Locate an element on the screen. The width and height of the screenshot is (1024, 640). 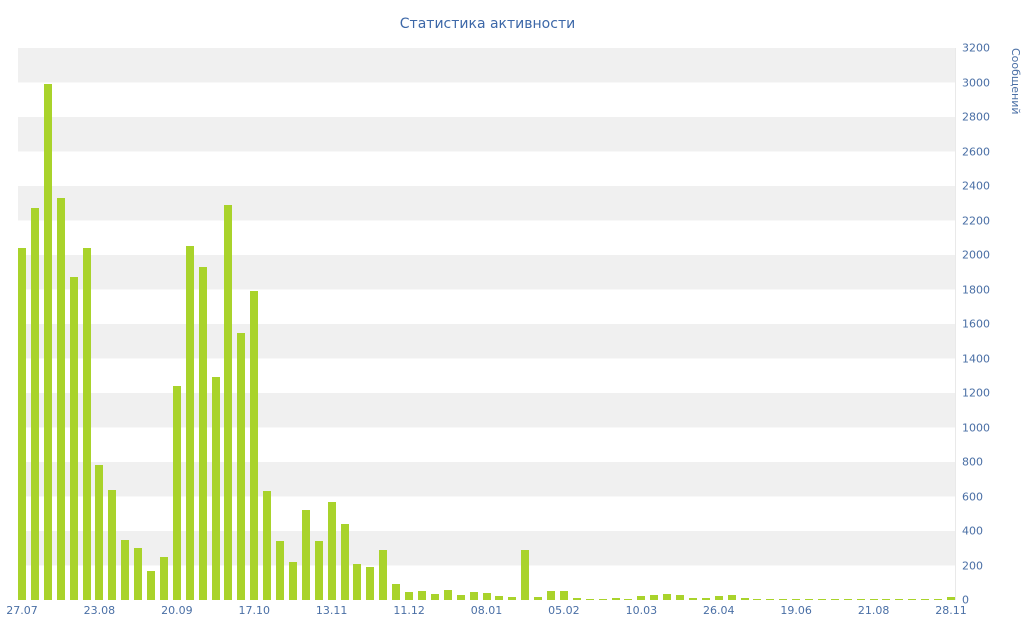
x-tick-label: 13.11 is located at coordinates (331, 610).